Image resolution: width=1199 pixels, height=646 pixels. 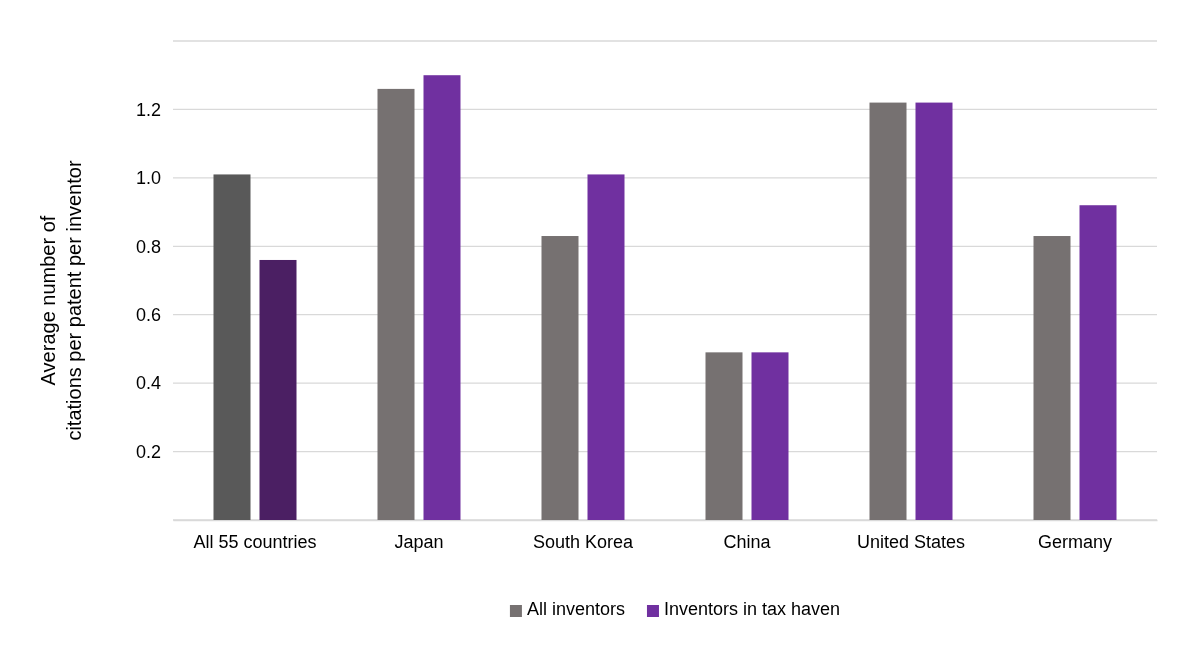 I want to click on x-tick-label: All 55 countries, so click(x=255, y=541).